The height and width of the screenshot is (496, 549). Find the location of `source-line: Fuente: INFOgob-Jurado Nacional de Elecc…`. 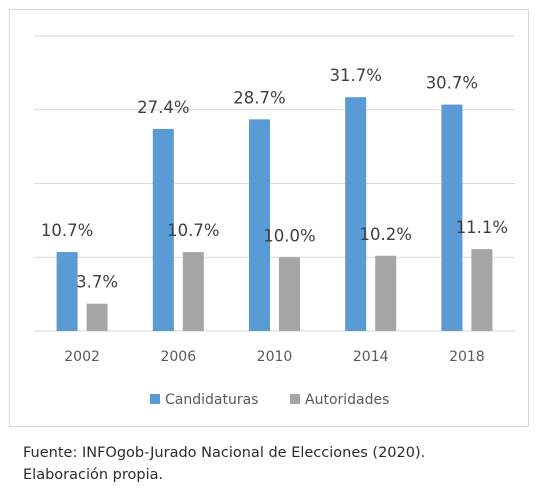

source-line: Fuente: INFOgob-Jurado Nacional de Elecc… is located at coordinates (224, 453).